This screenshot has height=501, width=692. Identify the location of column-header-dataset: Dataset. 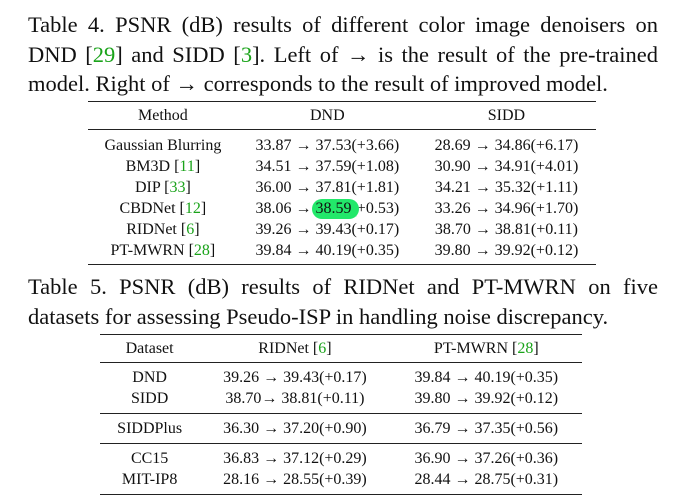
(150, 348).